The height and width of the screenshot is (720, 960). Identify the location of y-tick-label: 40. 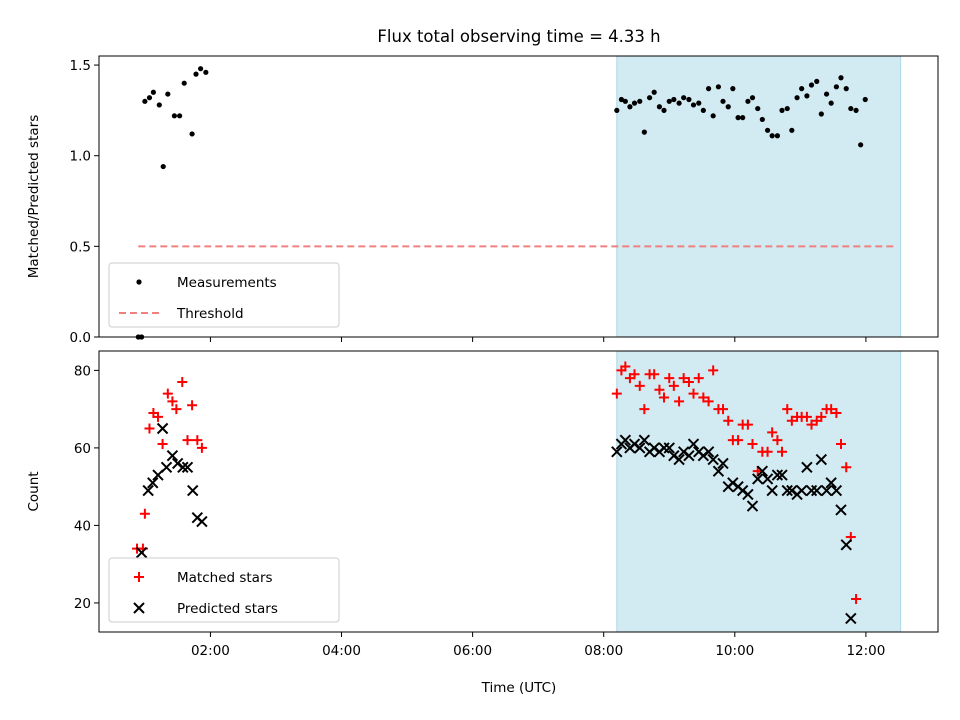
(82, 526).